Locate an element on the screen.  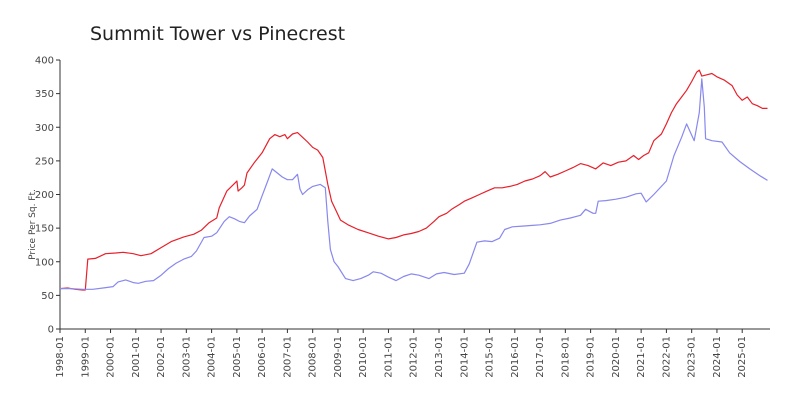
x-tick-label: 2005-01 is located at coordinates (237, 357).